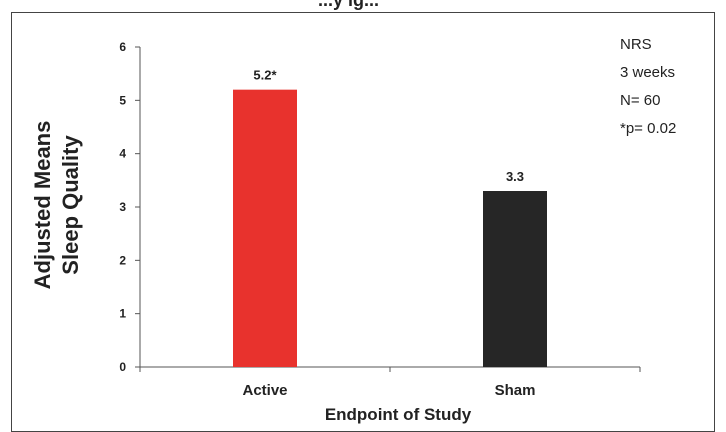 This screenshot has width=726, height=432. Describe the element at coordinates (398, 414) in the screenshot. I see `x-axis-title: Endpoint of Study` at that location.